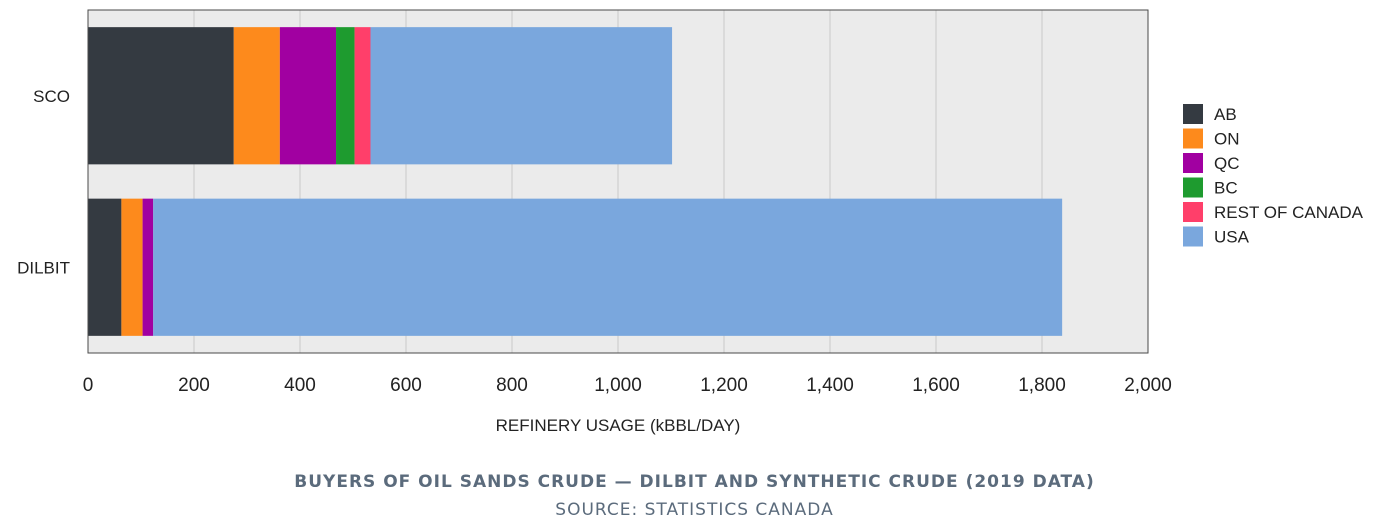  Describe the element at coordinates (724, 385) in the screenshot. I see `x-tick-label-1200: 1,200` at that location.